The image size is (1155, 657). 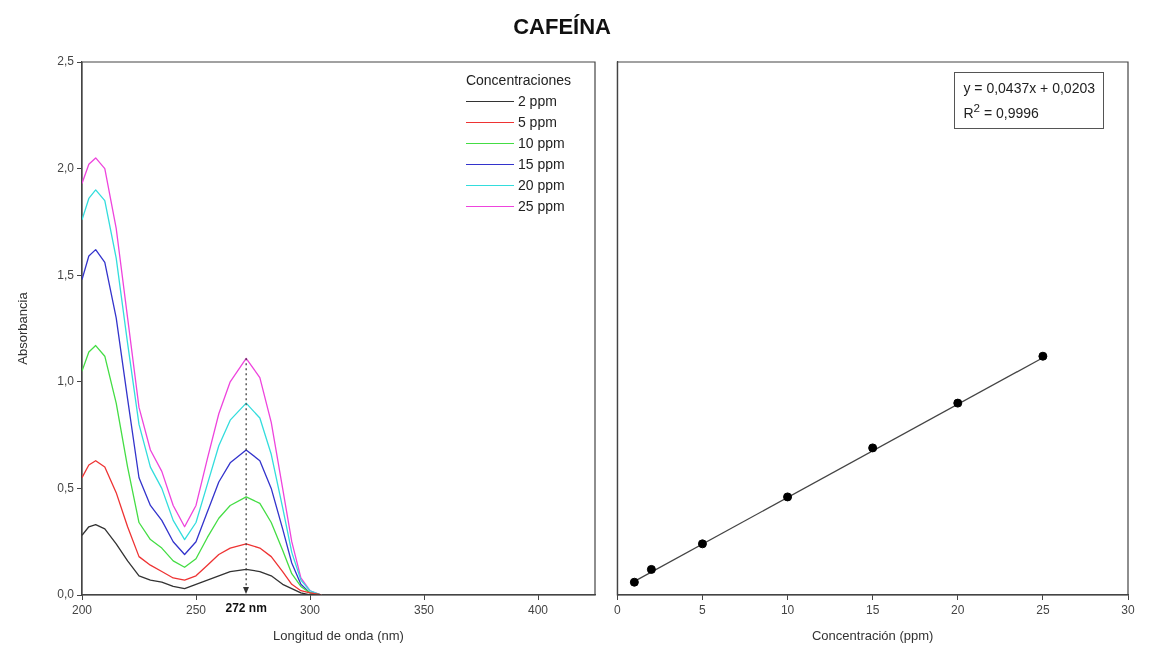 I want to click on x-tick-label: 10, so click(x=787, y=609).